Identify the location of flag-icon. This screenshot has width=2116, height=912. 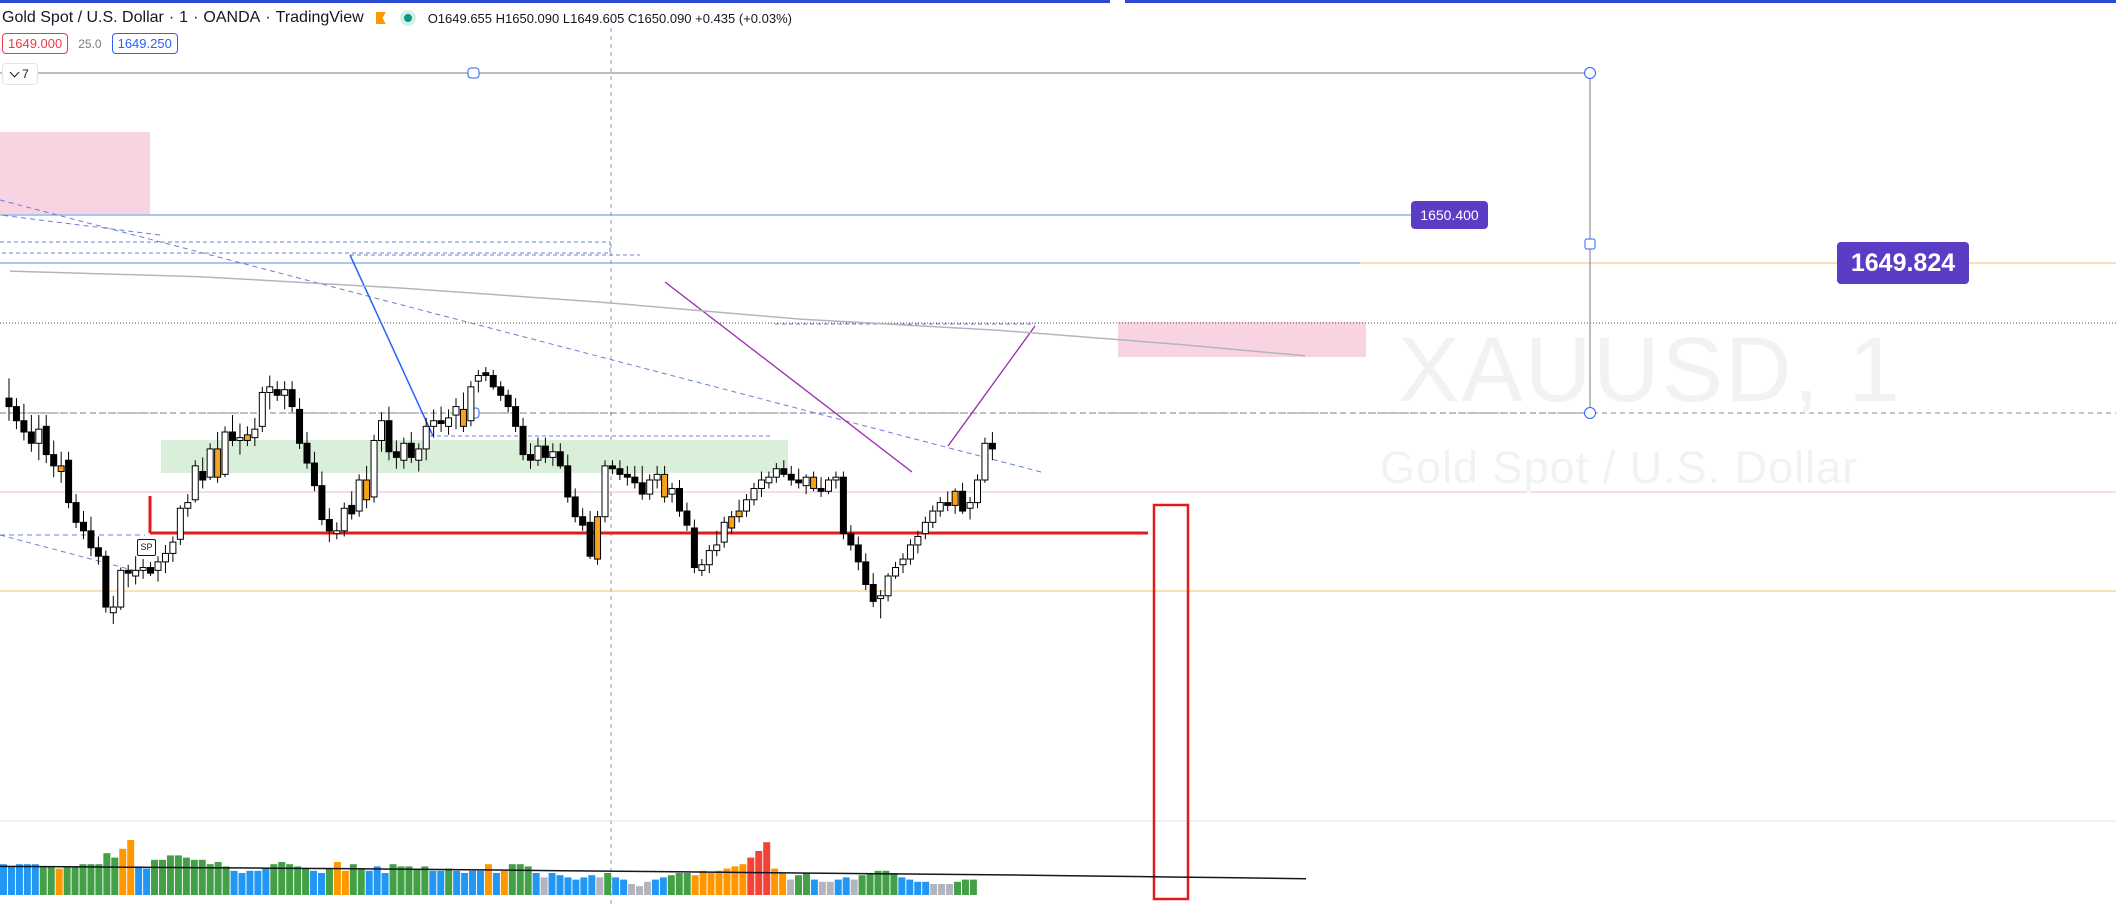
(380, 18).